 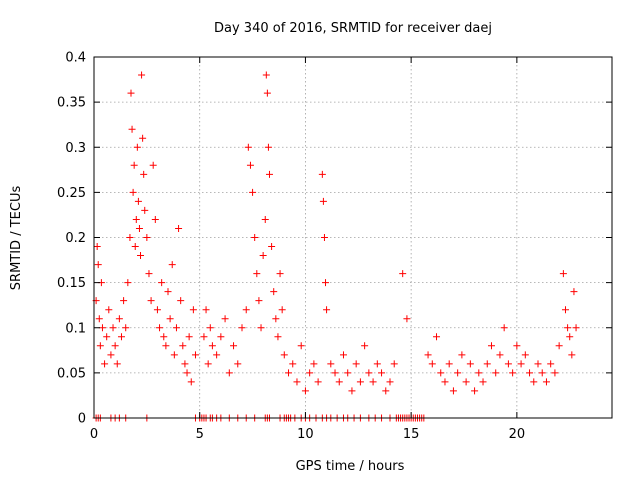 I want to click on x-tick-label: 20, so click(x=517, y=434).